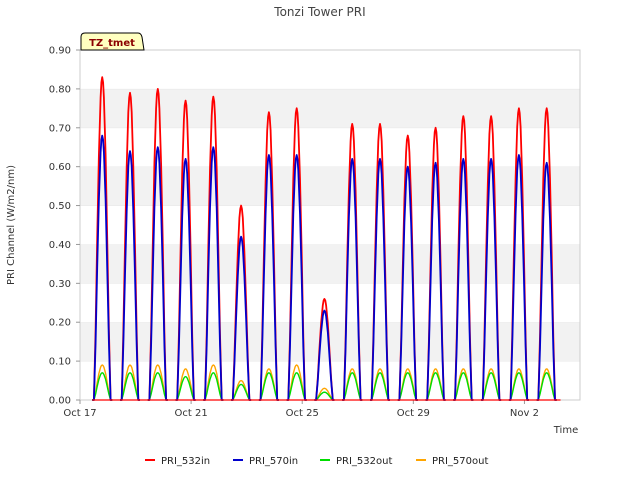  I want to click on y-tick-label: 0.50, so click(60, 206).